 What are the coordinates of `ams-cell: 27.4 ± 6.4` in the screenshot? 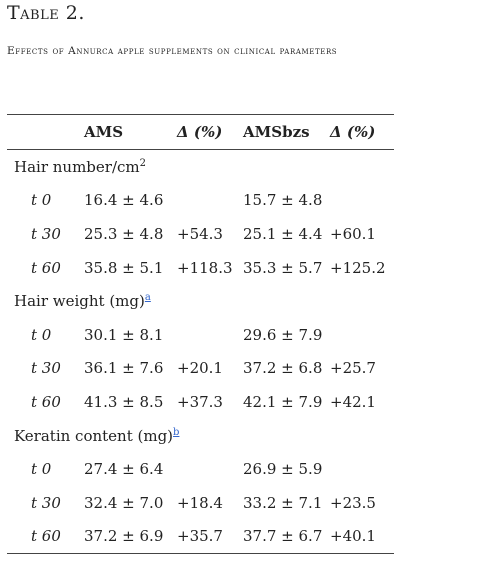 It's located at (124, 469).